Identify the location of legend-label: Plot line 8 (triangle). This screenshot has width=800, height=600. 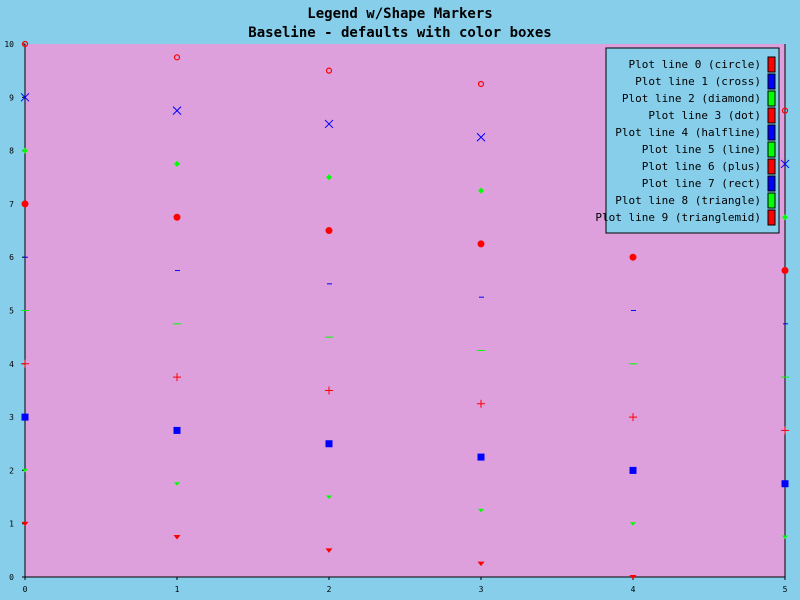
(688, 200).